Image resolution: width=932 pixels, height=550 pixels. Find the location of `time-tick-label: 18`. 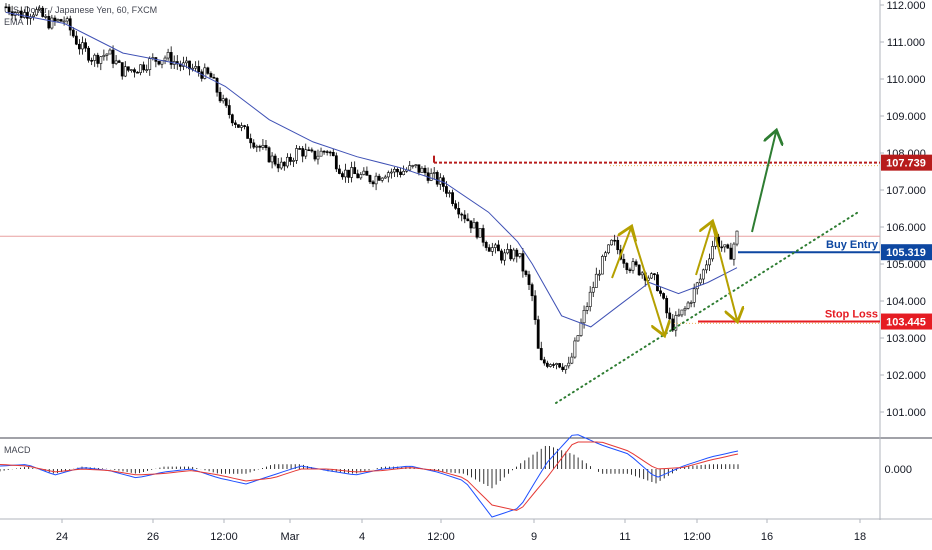

time-tick-label: 18 is located at coordinates (860, 537).